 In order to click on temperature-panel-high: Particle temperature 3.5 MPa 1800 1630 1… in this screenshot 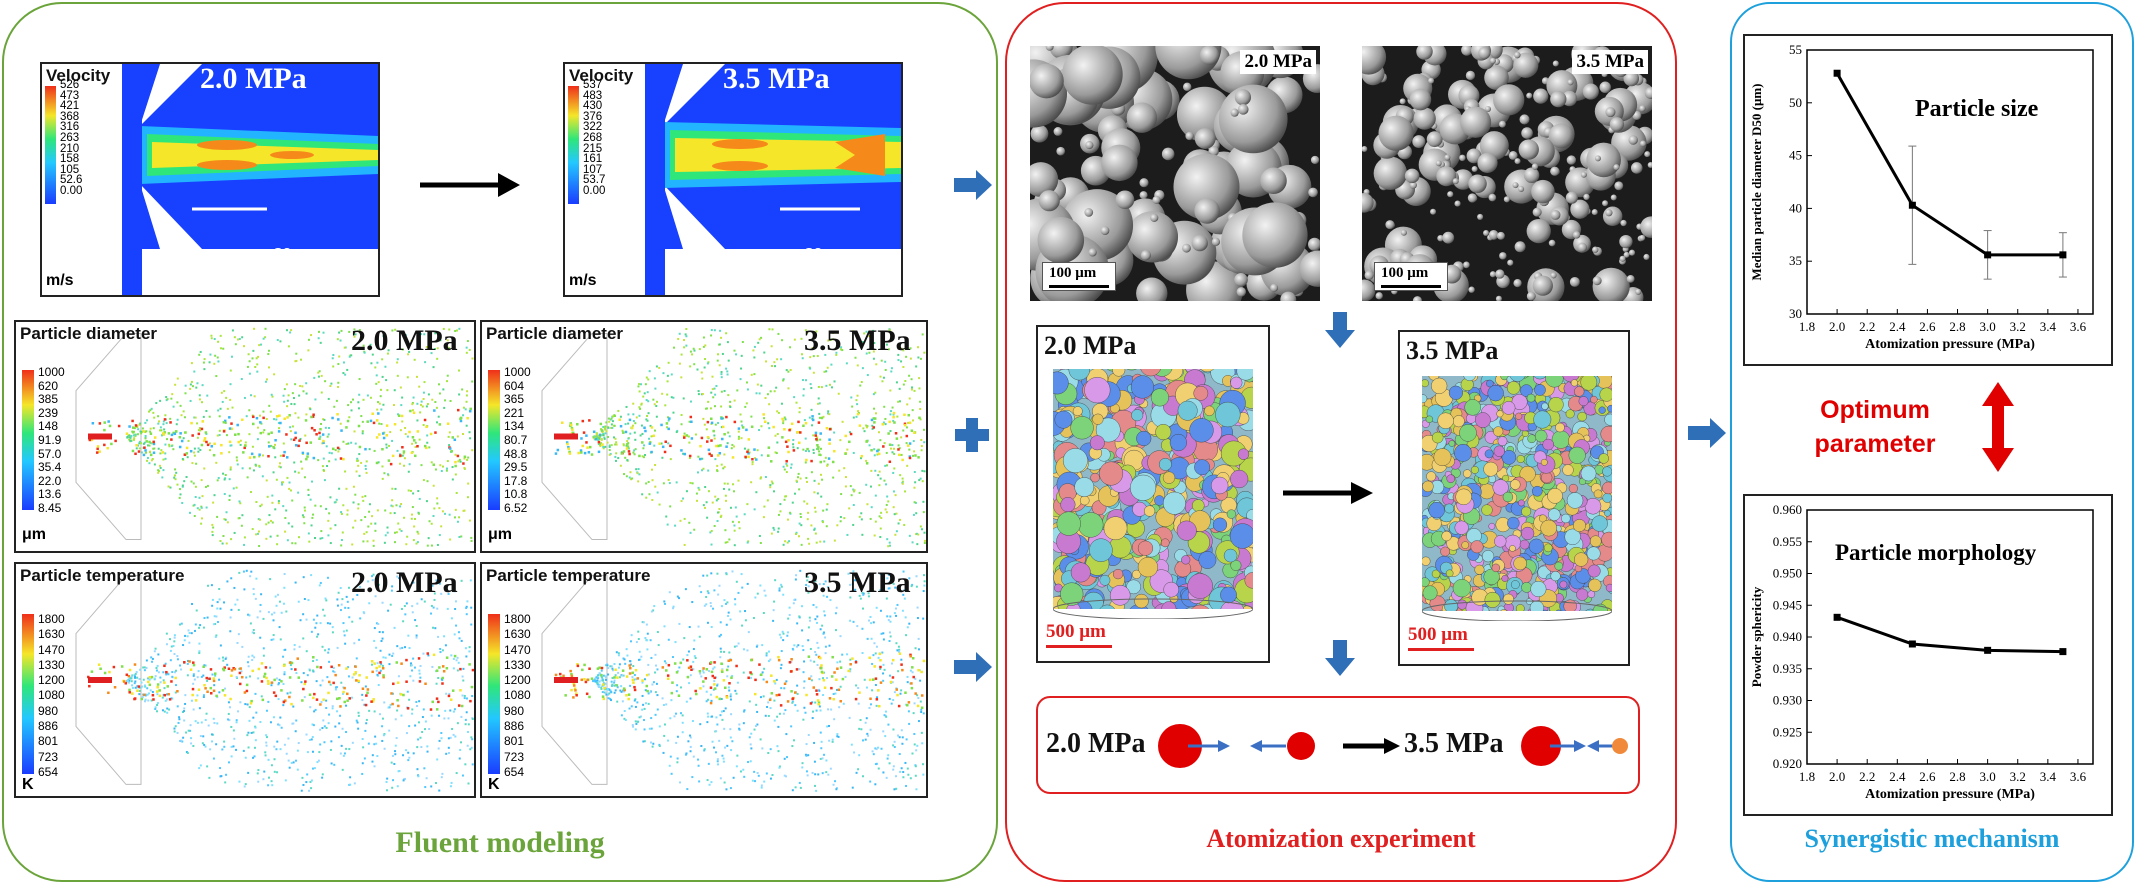, I will do `click(704, 680)`.